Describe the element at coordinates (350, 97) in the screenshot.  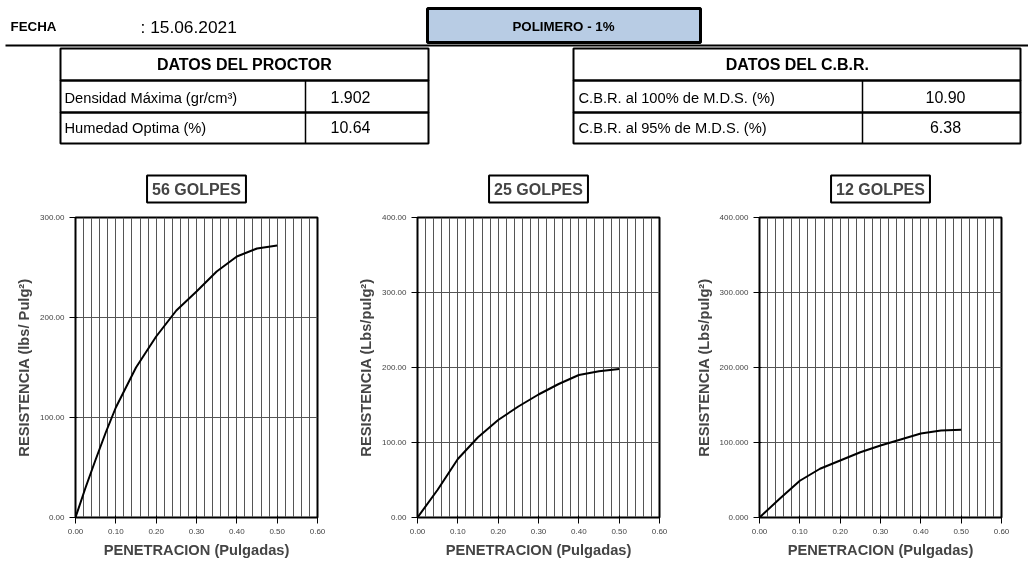
I see `text: 1.902` at that location.